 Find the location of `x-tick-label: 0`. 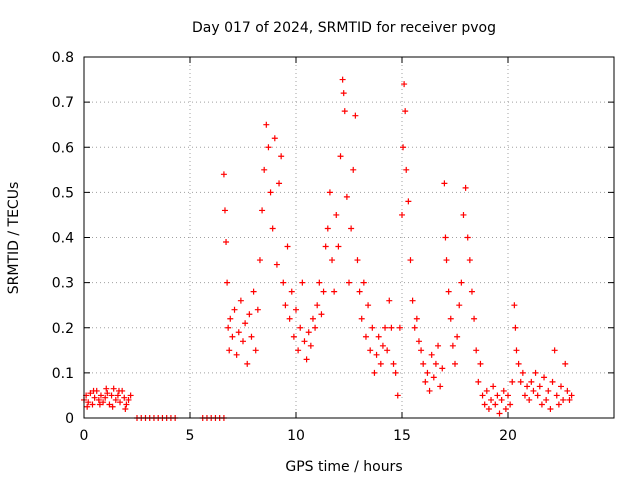

x-tick-label: 0 is located at coordinates (84, 436).